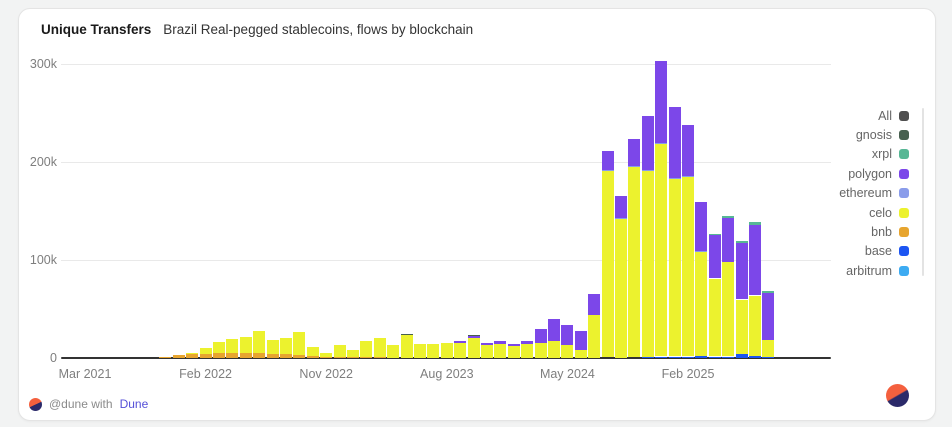 This screenshot has width=952, height=427. Describe the element at coordinates (874, 134) in the screenshot. I see `legend-item-gnosis: gnosis` at that location.